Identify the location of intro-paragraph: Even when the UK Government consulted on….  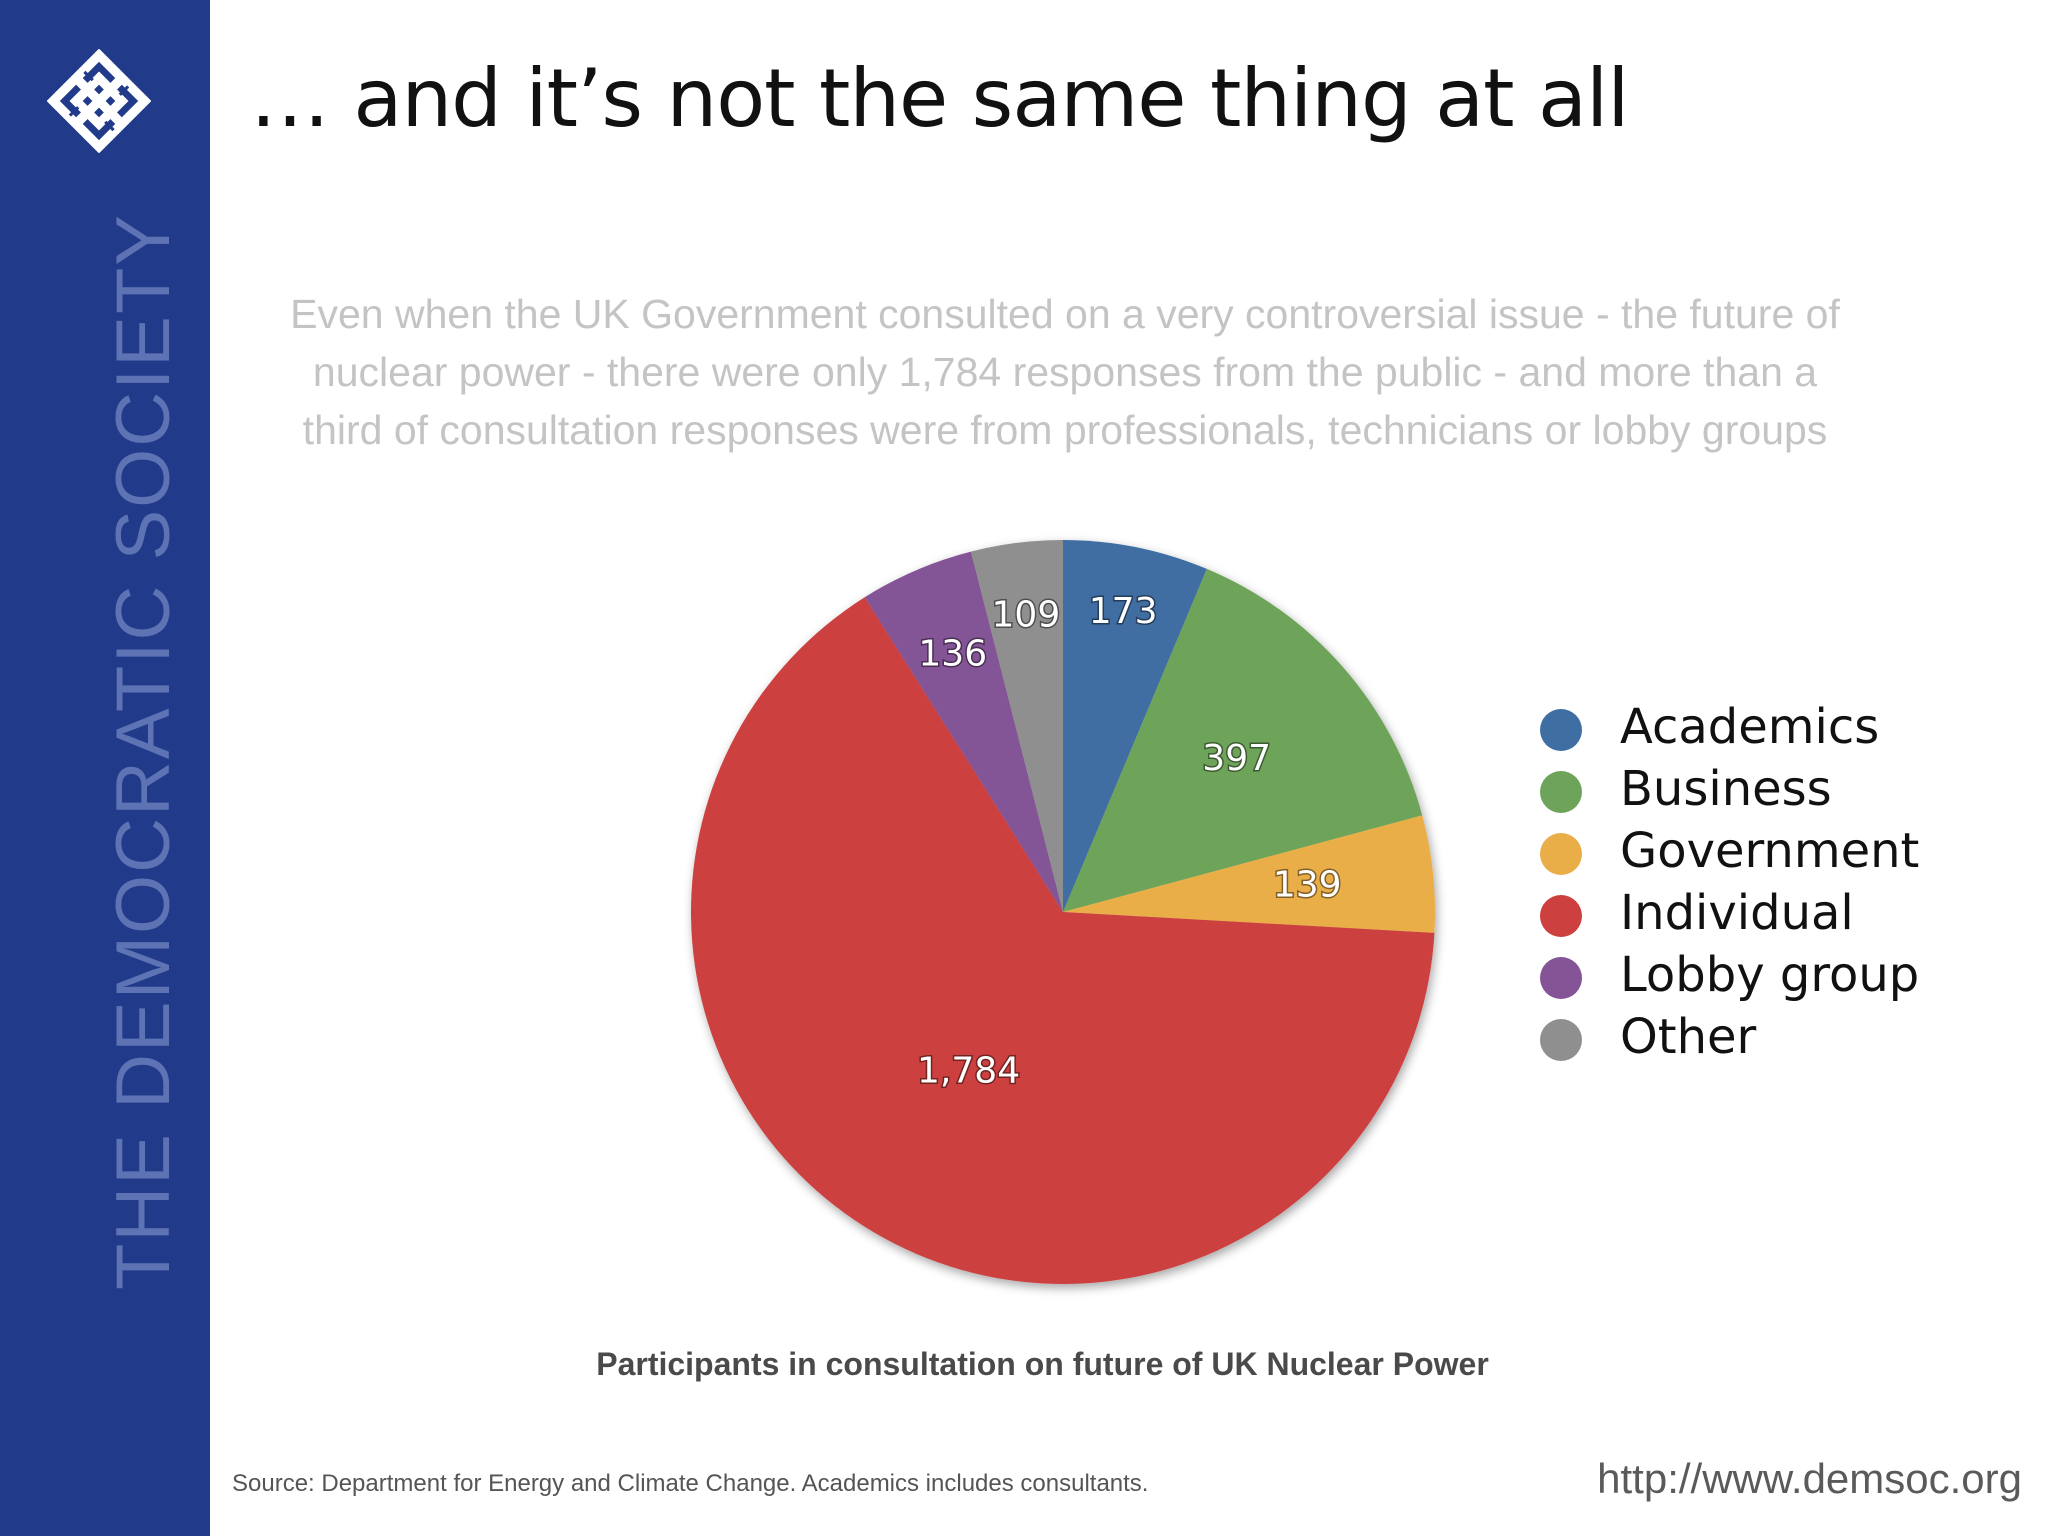
(1065, 372).